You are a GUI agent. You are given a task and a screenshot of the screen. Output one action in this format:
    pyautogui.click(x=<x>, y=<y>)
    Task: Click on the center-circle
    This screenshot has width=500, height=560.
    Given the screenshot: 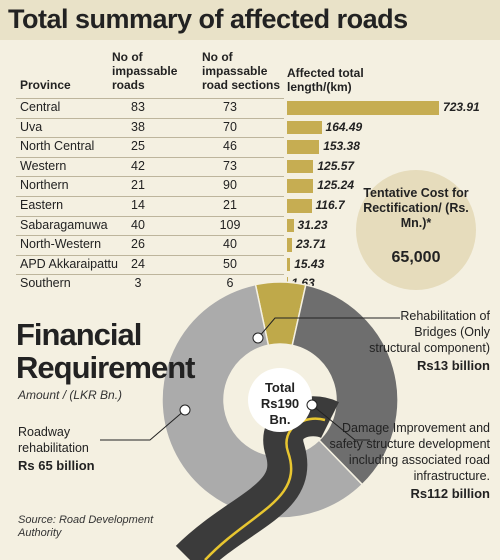 What is the action you would take?
    pyautogui.click(x=280, y=400)
    